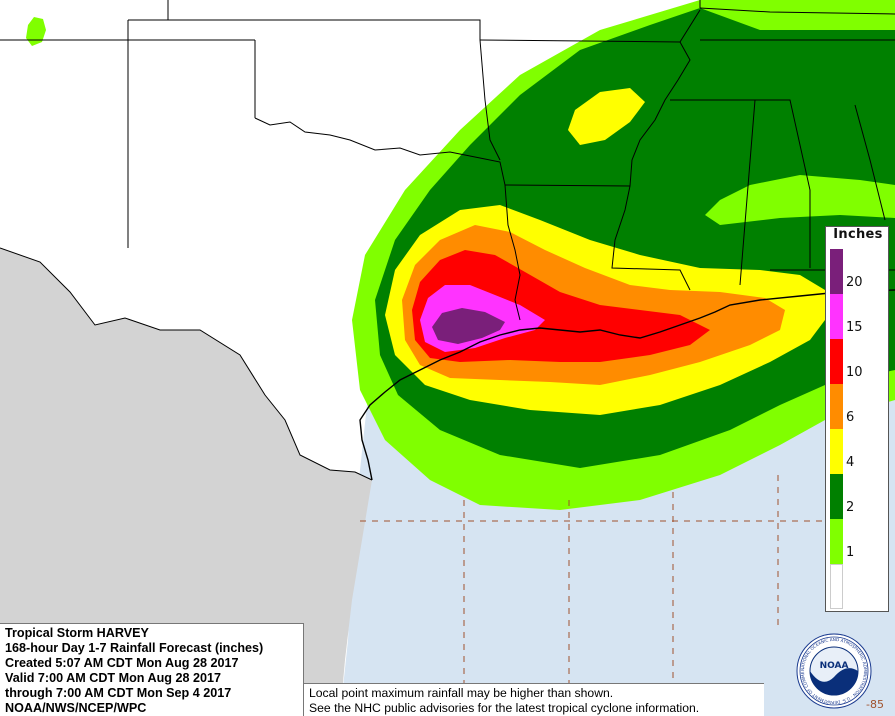 The height and width of the screenshot is (716, 895). What do you see at coordinates (834, 666) in the screenshot?
I see `logo-text: NOAA` at bounding box center [834, 666].